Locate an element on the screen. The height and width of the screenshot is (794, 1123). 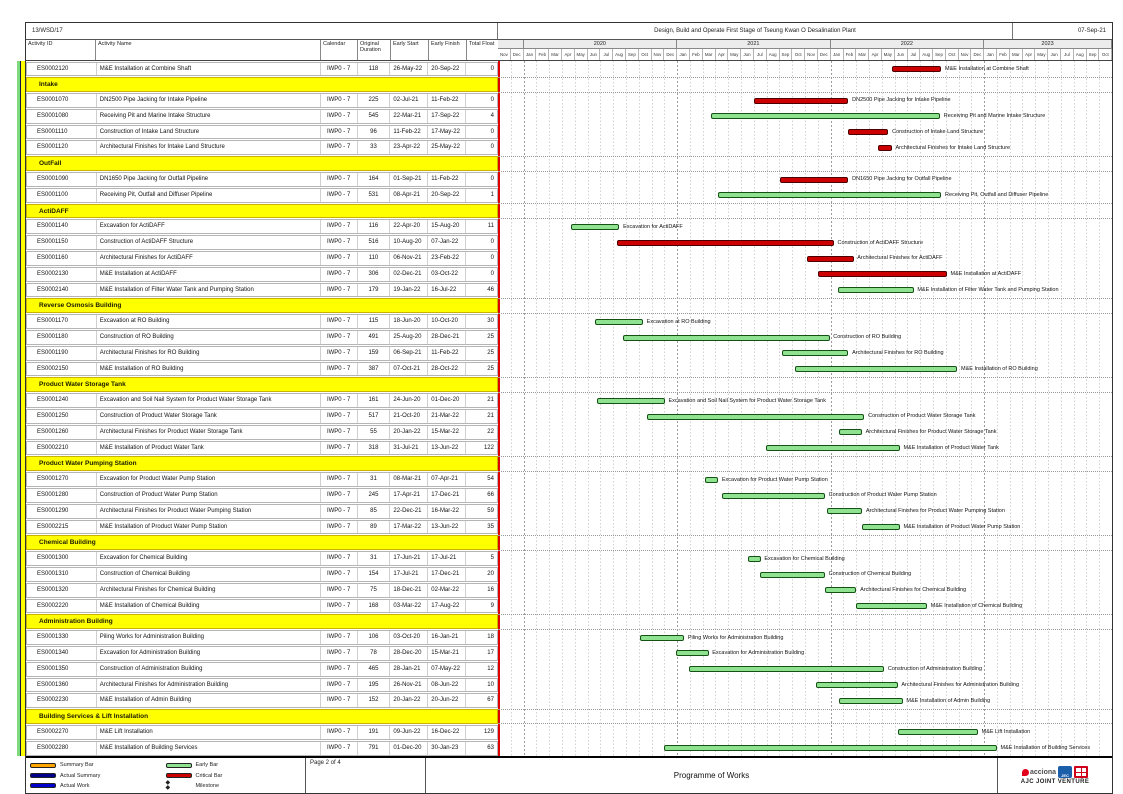
bar-label: M&E Installation of Admin Building is located at coordinates (948, 700).